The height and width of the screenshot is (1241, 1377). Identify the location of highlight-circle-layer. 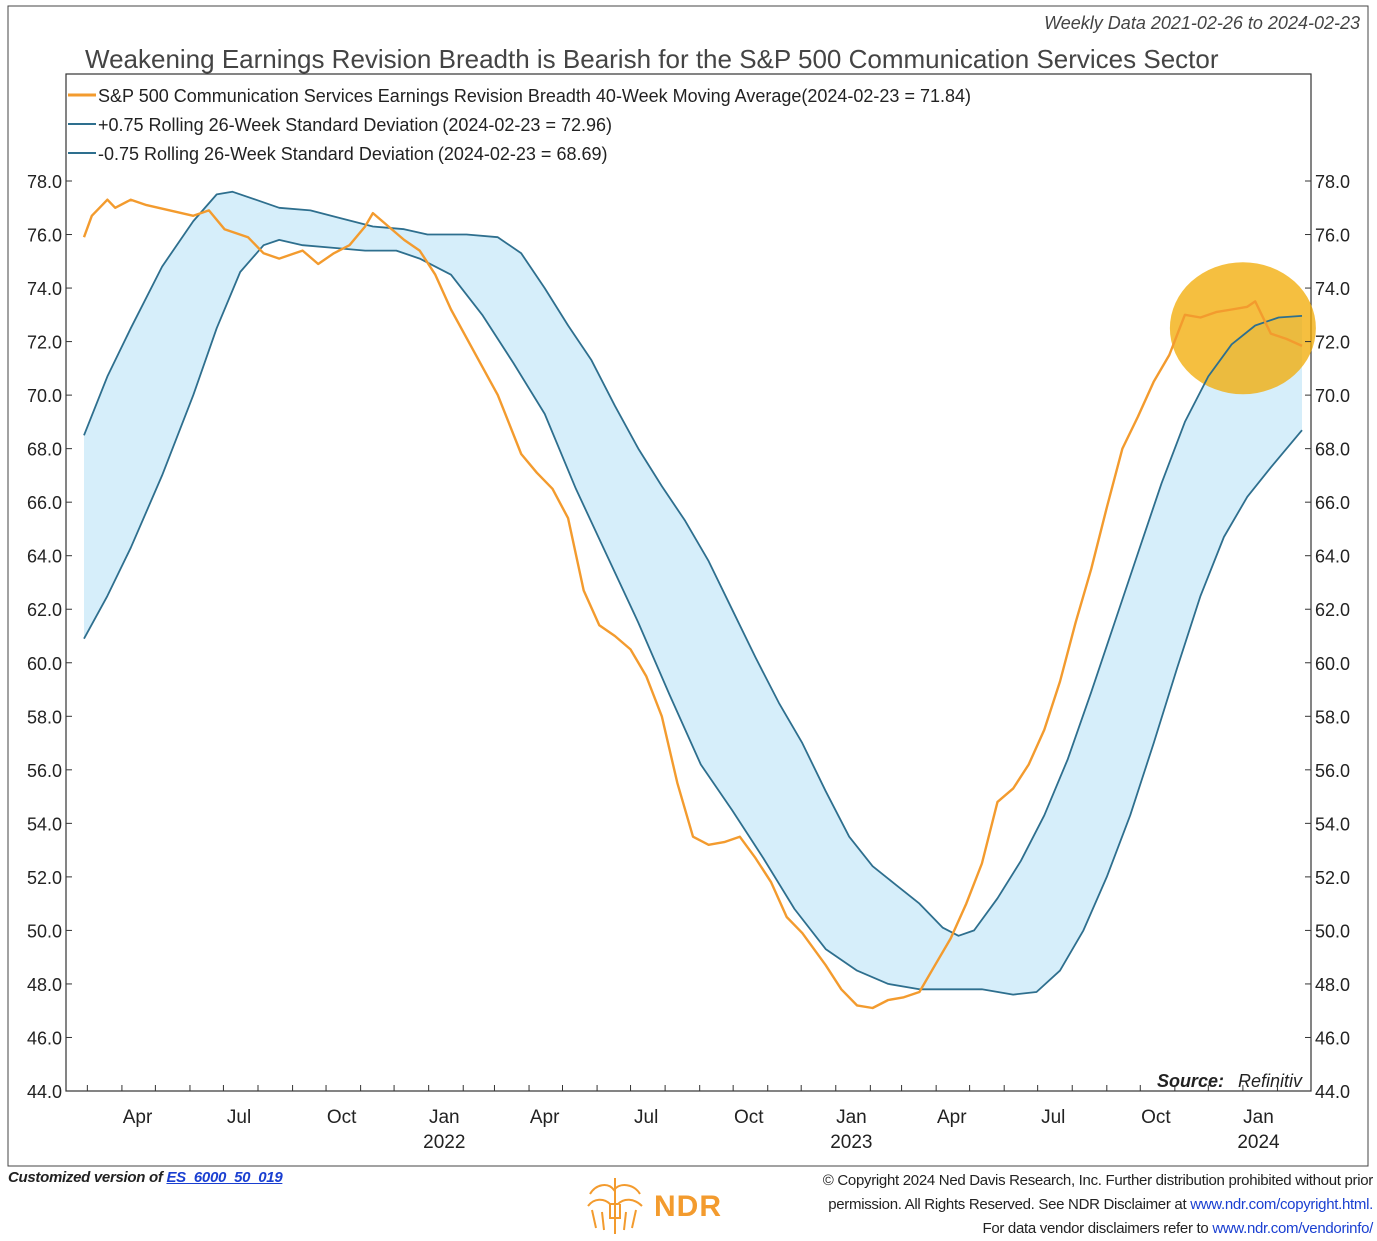
(1242, 328).